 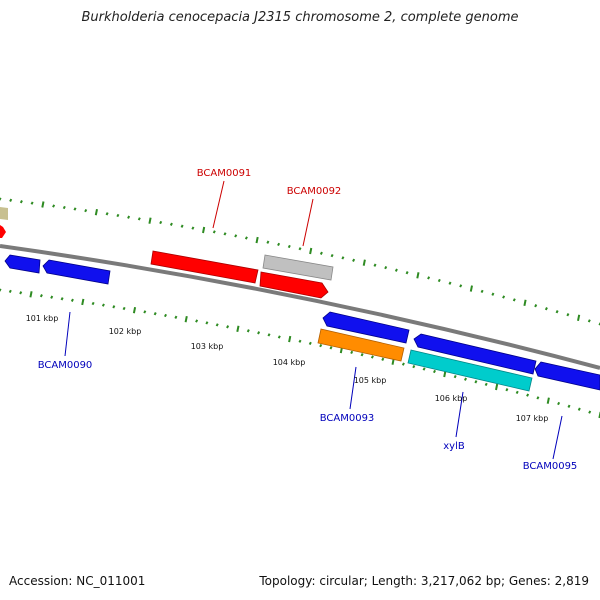 What do you see at coordinates (294, 285) in the screenshot?
I see `gene-red-small-bar` at bounding box center [294, 285].